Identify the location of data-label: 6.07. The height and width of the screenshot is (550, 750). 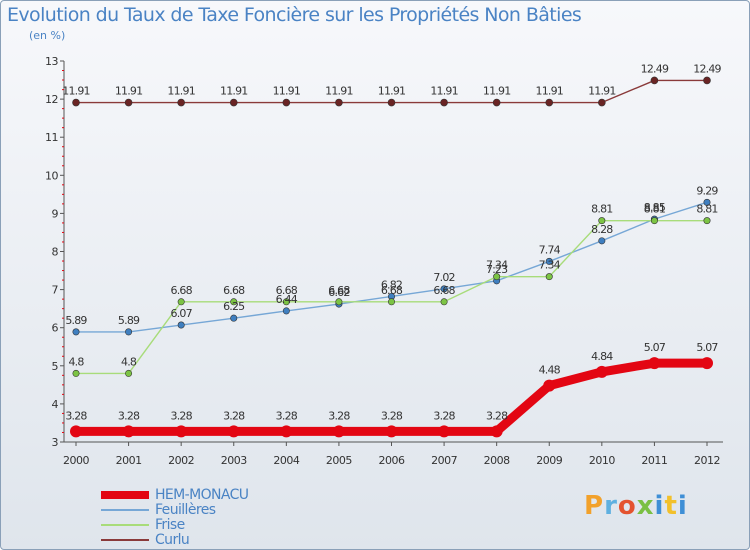
(182, 313).